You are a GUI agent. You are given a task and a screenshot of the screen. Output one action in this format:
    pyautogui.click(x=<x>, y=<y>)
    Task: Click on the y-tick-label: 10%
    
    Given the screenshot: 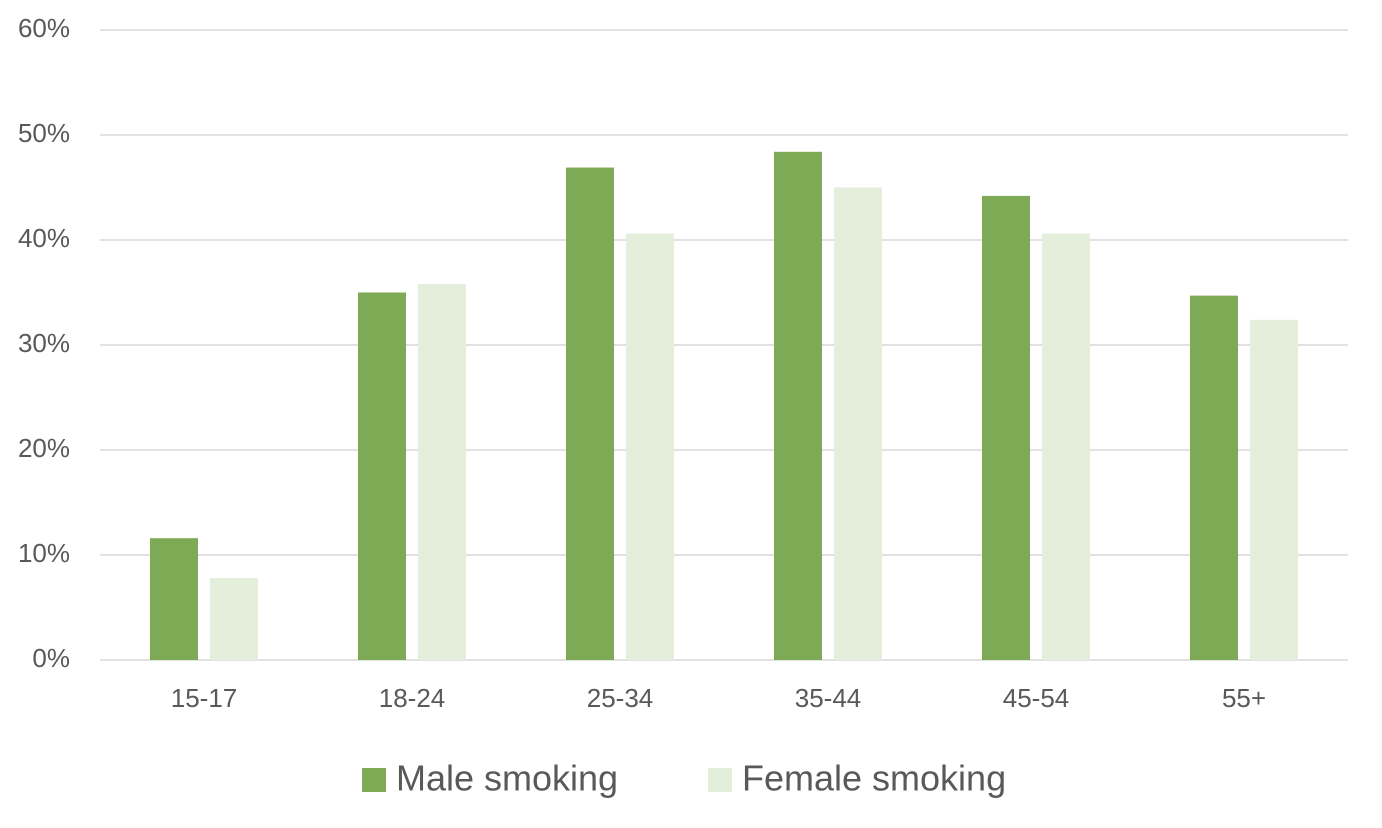 What is the action you would take?
    pyautogui.click(x=44, y=553)
    